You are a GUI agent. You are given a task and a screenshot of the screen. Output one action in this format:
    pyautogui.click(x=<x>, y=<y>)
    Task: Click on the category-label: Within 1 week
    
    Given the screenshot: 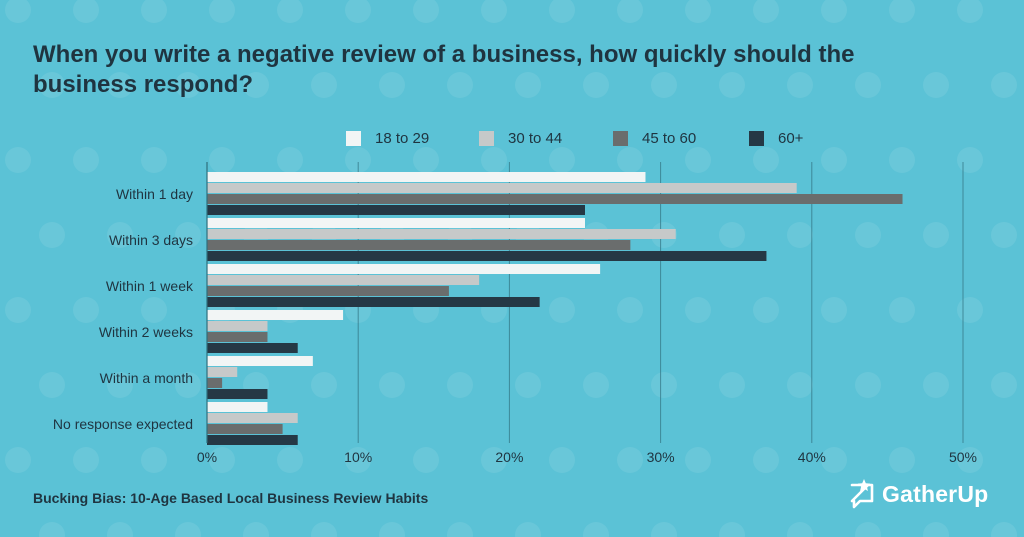 What is the action you would take?
    pyautogui.click(x=150, y=286)
    